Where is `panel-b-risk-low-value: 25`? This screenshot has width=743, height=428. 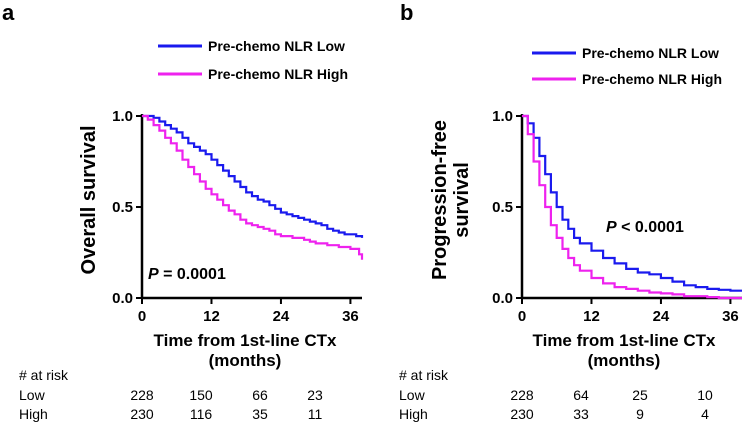
panel-b-risk-low-value: 25 is located at coordinates (640, 395).